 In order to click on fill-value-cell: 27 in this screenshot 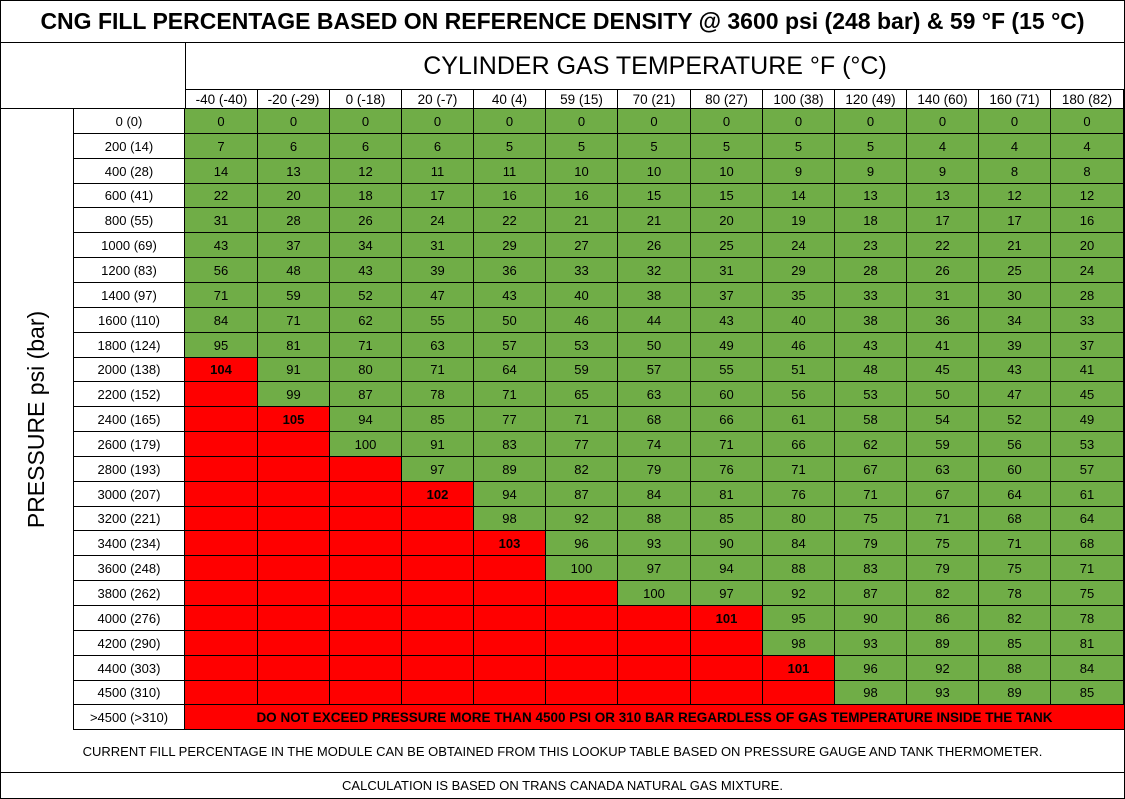, I will do `click(582, 245)`.